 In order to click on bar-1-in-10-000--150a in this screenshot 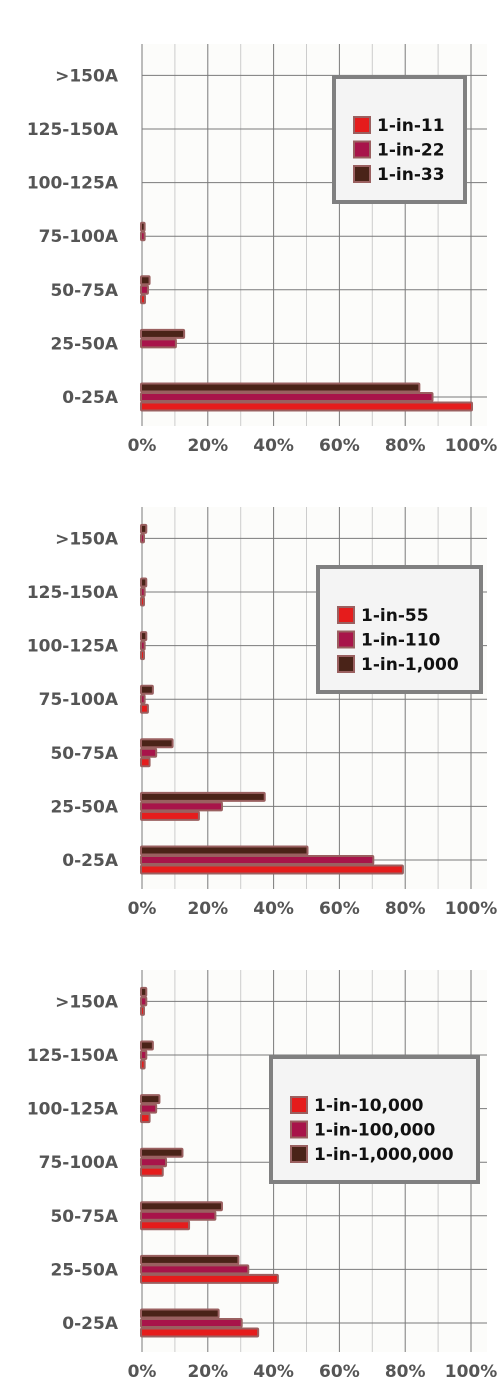, I will do `click(142, 1010)`.